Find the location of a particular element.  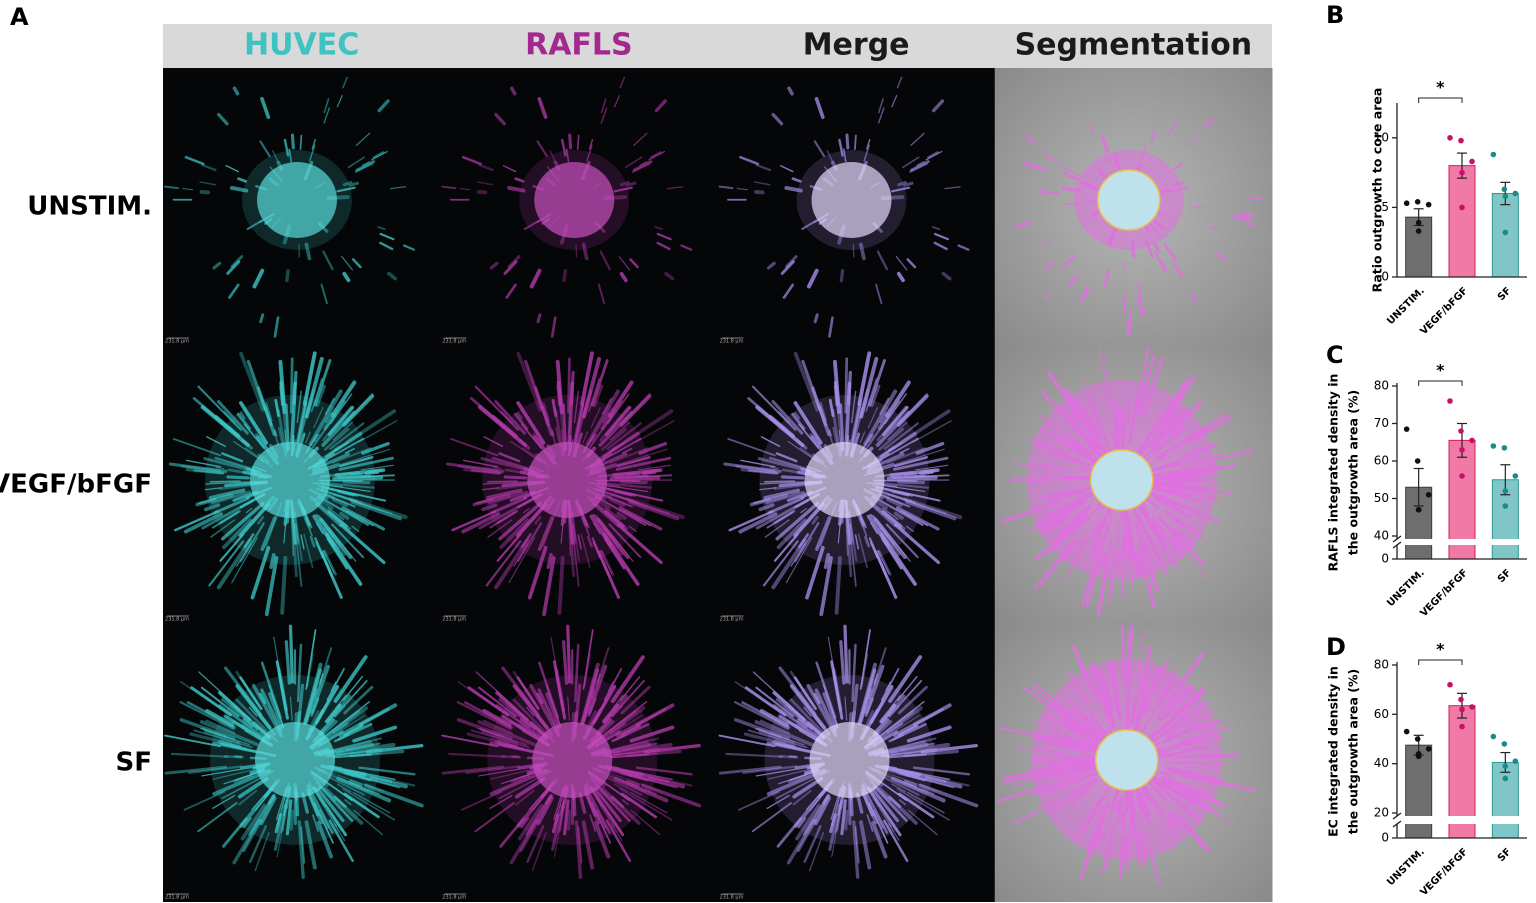

spheroid-core is located at coordinates (849, 760).